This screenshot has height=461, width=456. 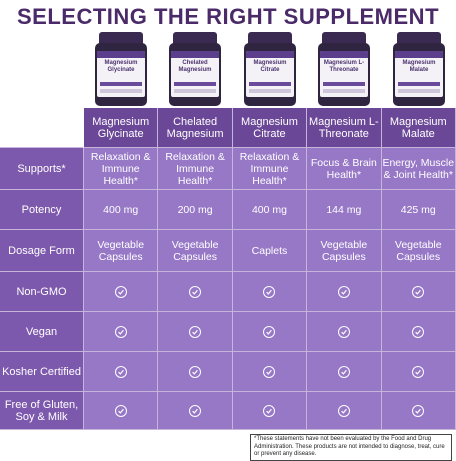 I want to click on page-title: SELECTING THE RIGHT SUPPLEMENT, so click(x=228, y=16).